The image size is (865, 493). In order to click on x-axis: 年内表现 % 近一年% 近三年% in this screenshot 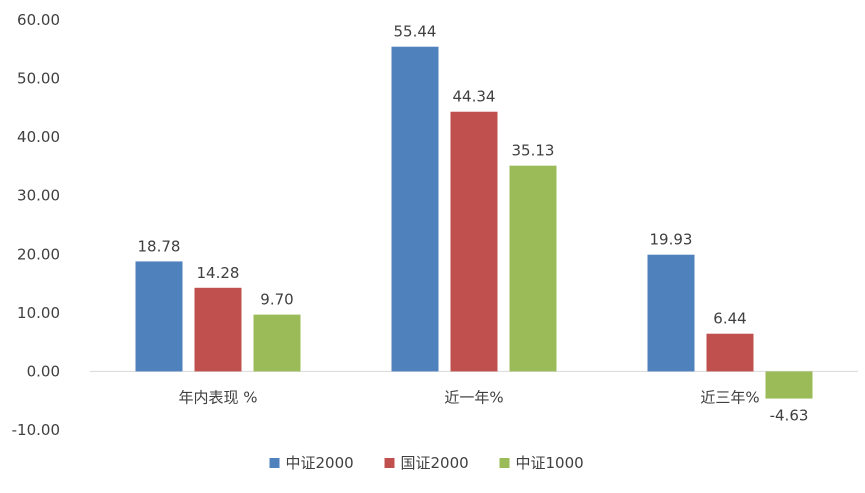, I will do `click(468, 397)`.